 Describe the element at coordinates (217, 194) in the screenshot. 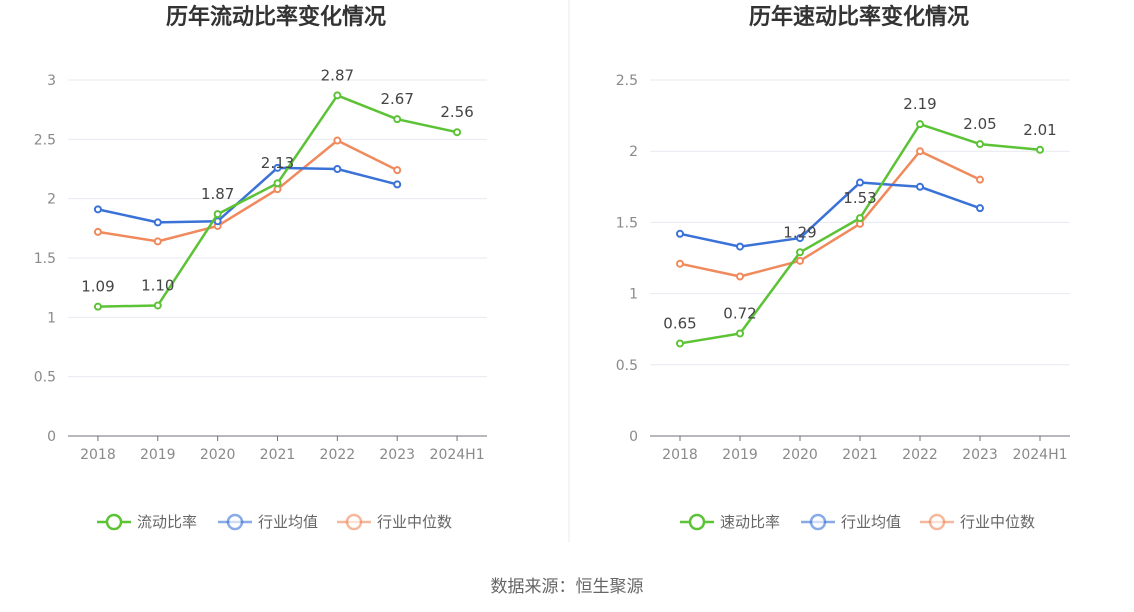

I see `data-label: 1.87` at that location.